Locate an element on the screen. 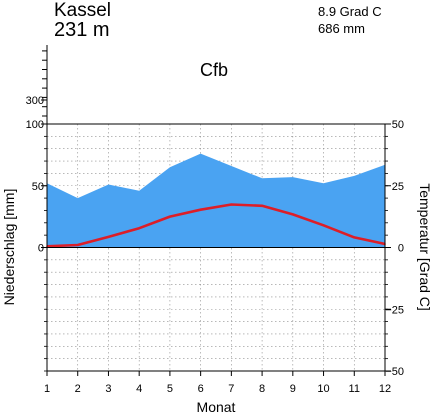 Image resolution: width=436 pixels, height=415 pixels. x-tick-label: 3 is located at coordinates (108, 389).